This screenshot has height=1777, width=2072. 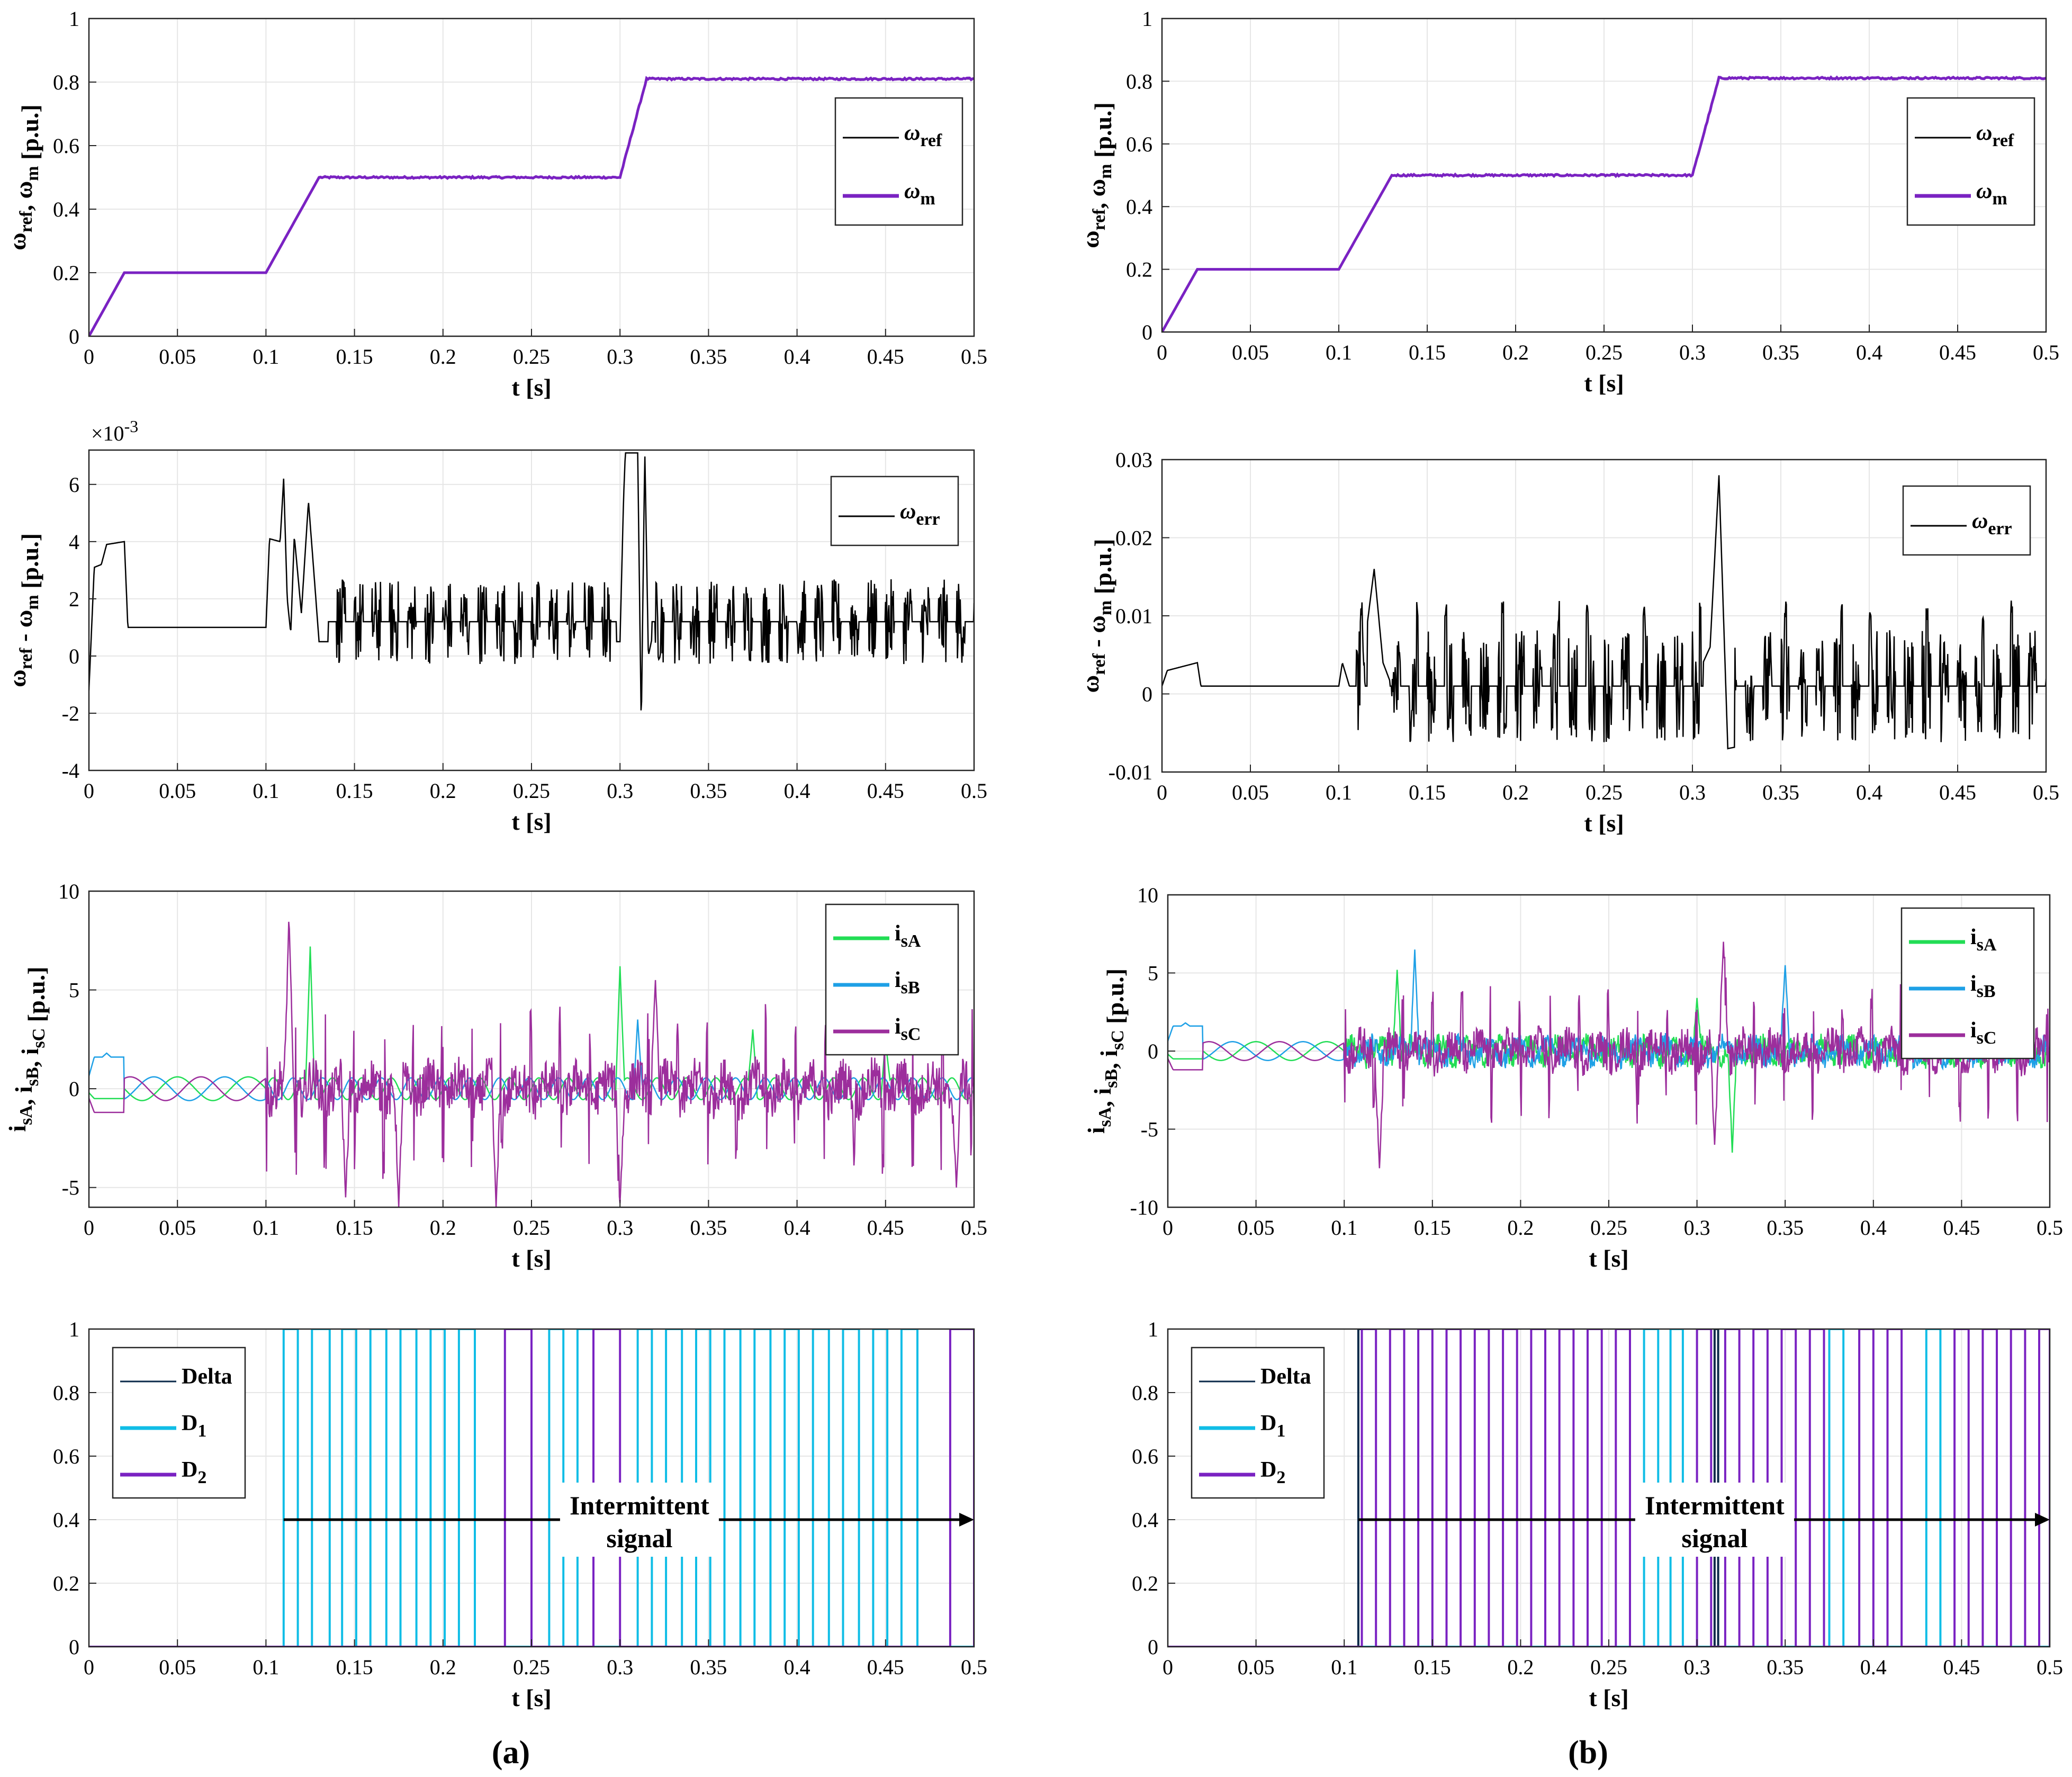 What do you see at coordinates (531, 1064) in the screenshot?
I see `series-line-isC` at bounding box center [531, 1064].